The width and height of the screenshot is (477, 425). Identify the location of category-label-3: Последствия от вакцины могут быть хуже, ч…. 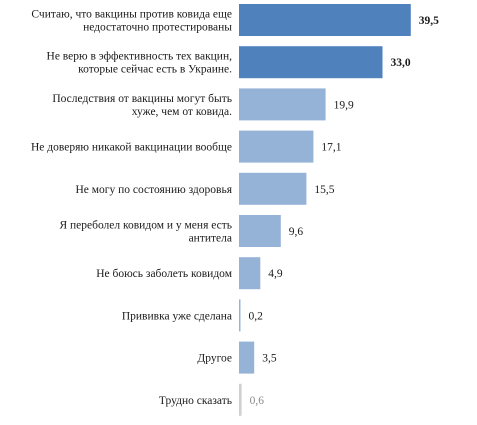
(142, 105).